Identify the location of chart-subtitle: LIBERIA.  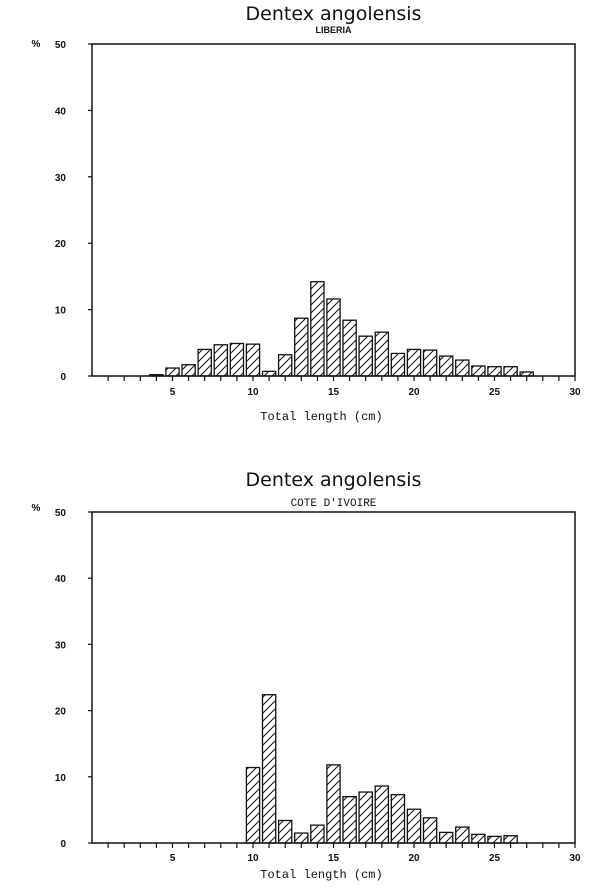
(334, 30).